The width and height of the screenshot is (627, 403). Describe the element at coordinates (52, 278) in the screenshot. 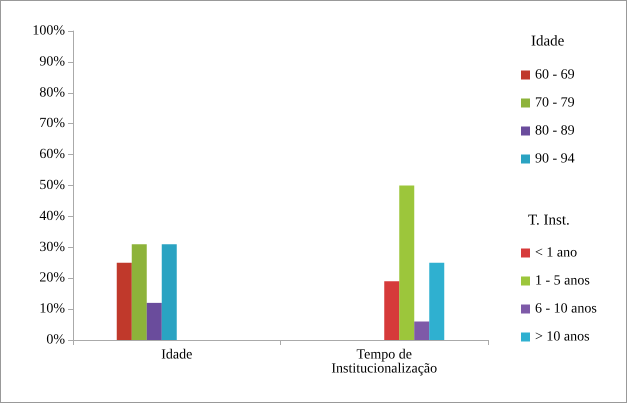

I see `y-tick-label: 20%` at that location.